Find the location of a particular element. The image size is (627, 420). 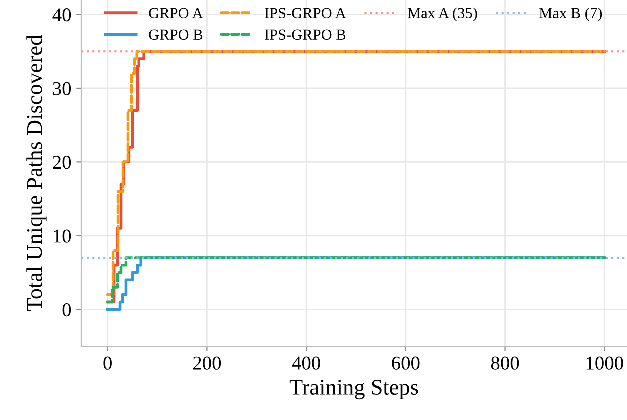

y-tick-label: 40 is located at coordinates (62, 15).